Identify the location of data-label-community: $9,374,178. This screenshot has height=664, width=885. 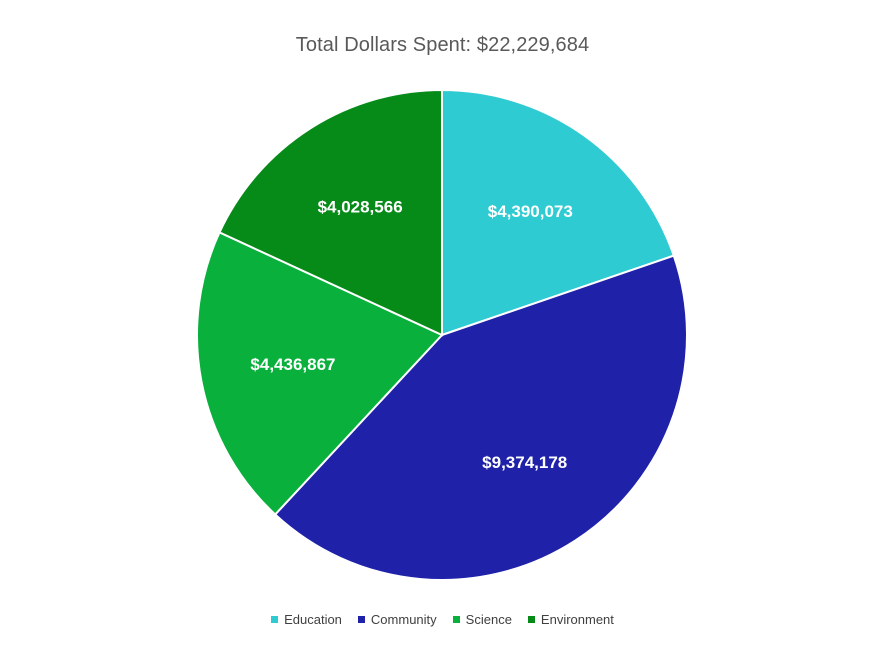
(524, 462).